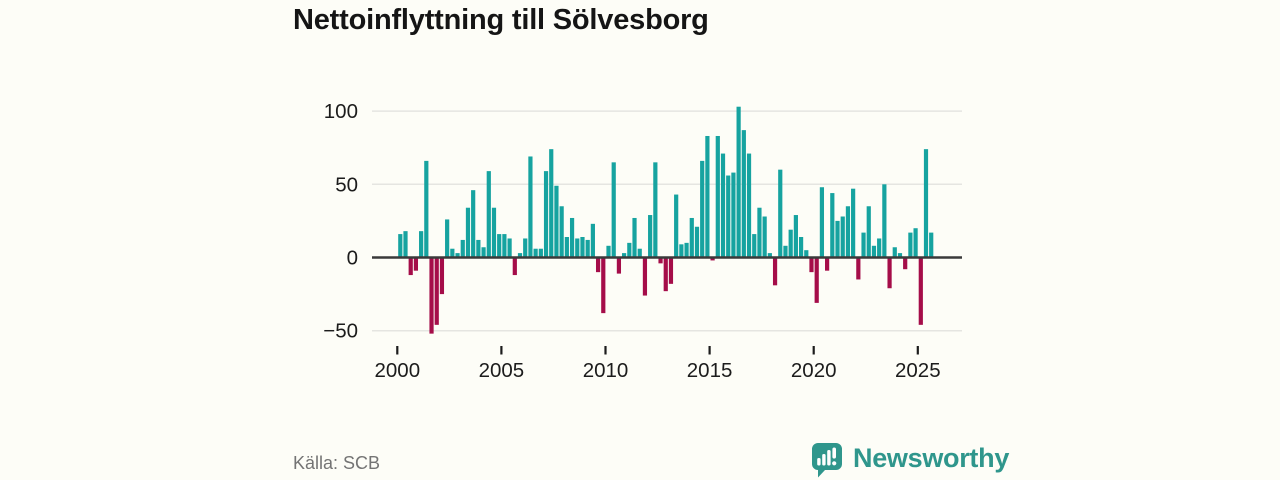  I want to click on y-axis-label: 50, so click(346, 184).